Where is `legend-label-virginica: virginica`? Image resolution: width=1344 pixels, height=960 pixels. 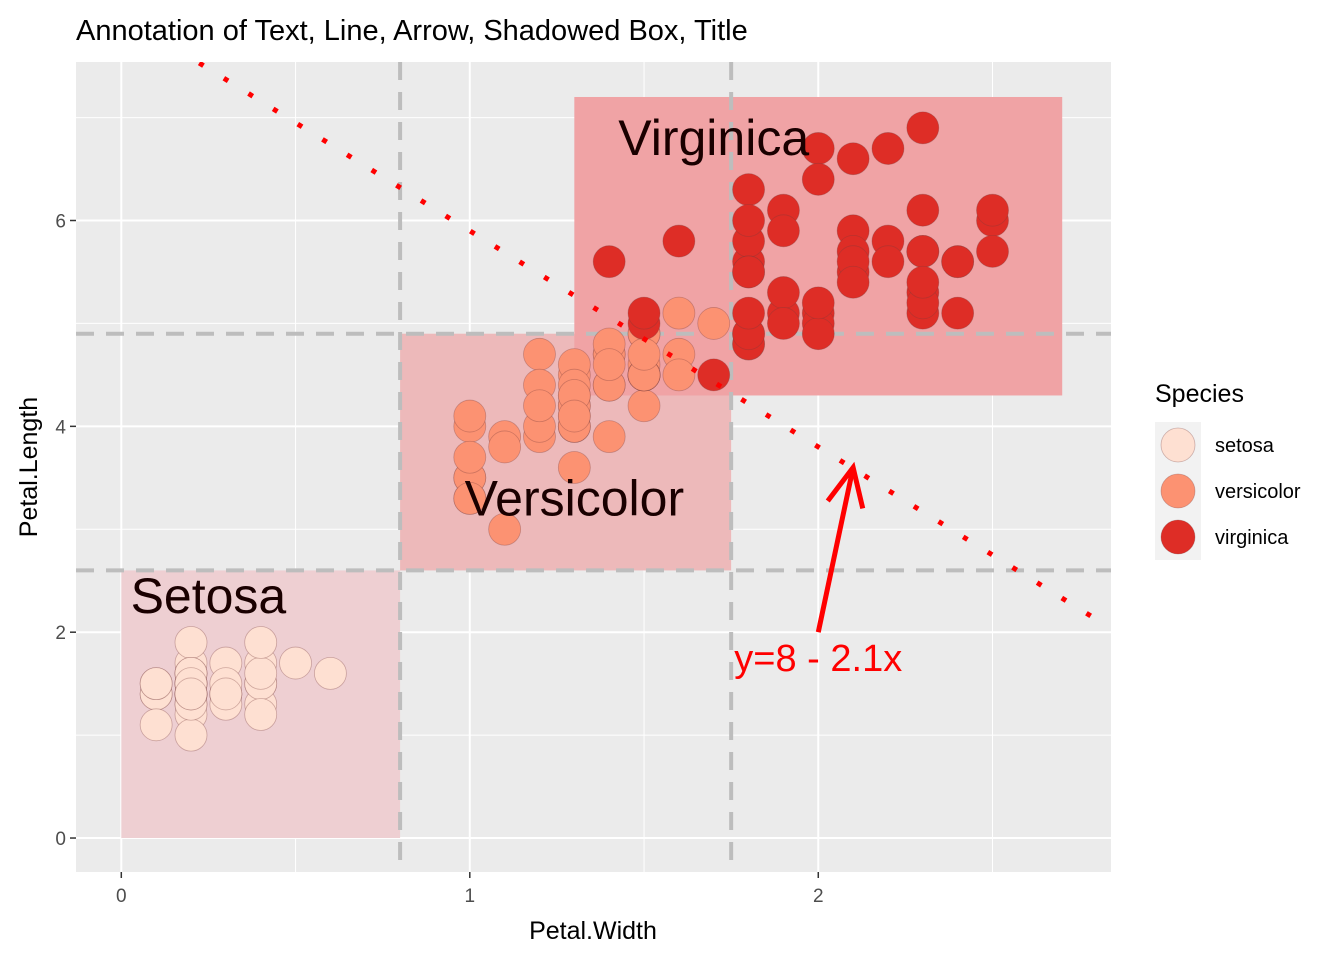
legend-label-virginica: virginica is located at coordinates (1252, 538).